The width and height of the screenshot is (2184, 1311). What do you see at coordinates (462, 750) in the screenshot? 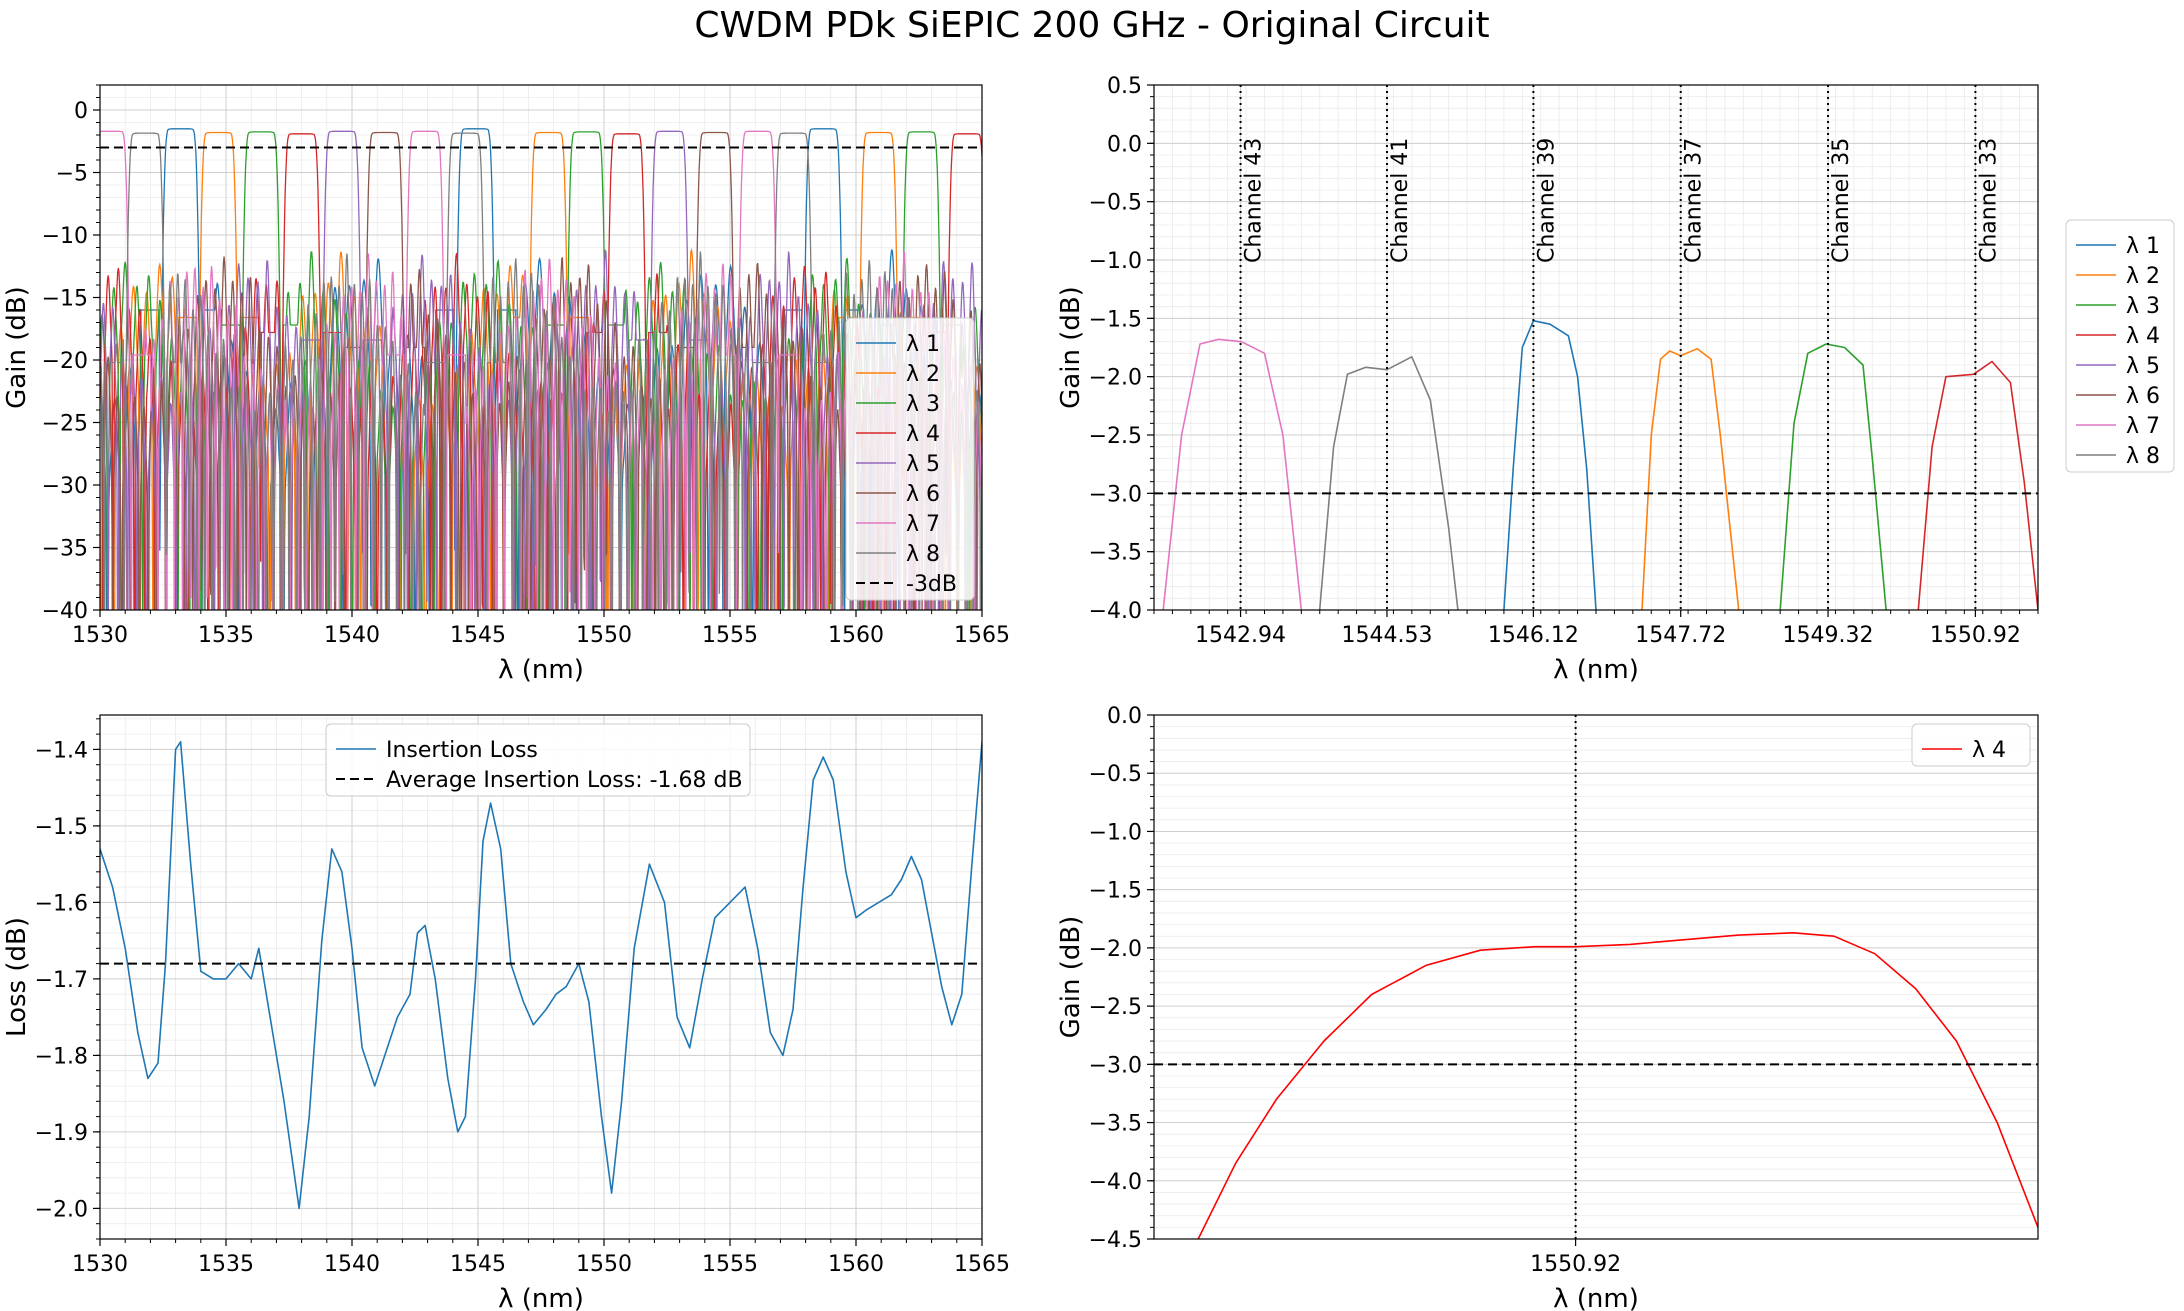
I see `legend-entry: Insertion Loss` at bounding box center [462, 750].